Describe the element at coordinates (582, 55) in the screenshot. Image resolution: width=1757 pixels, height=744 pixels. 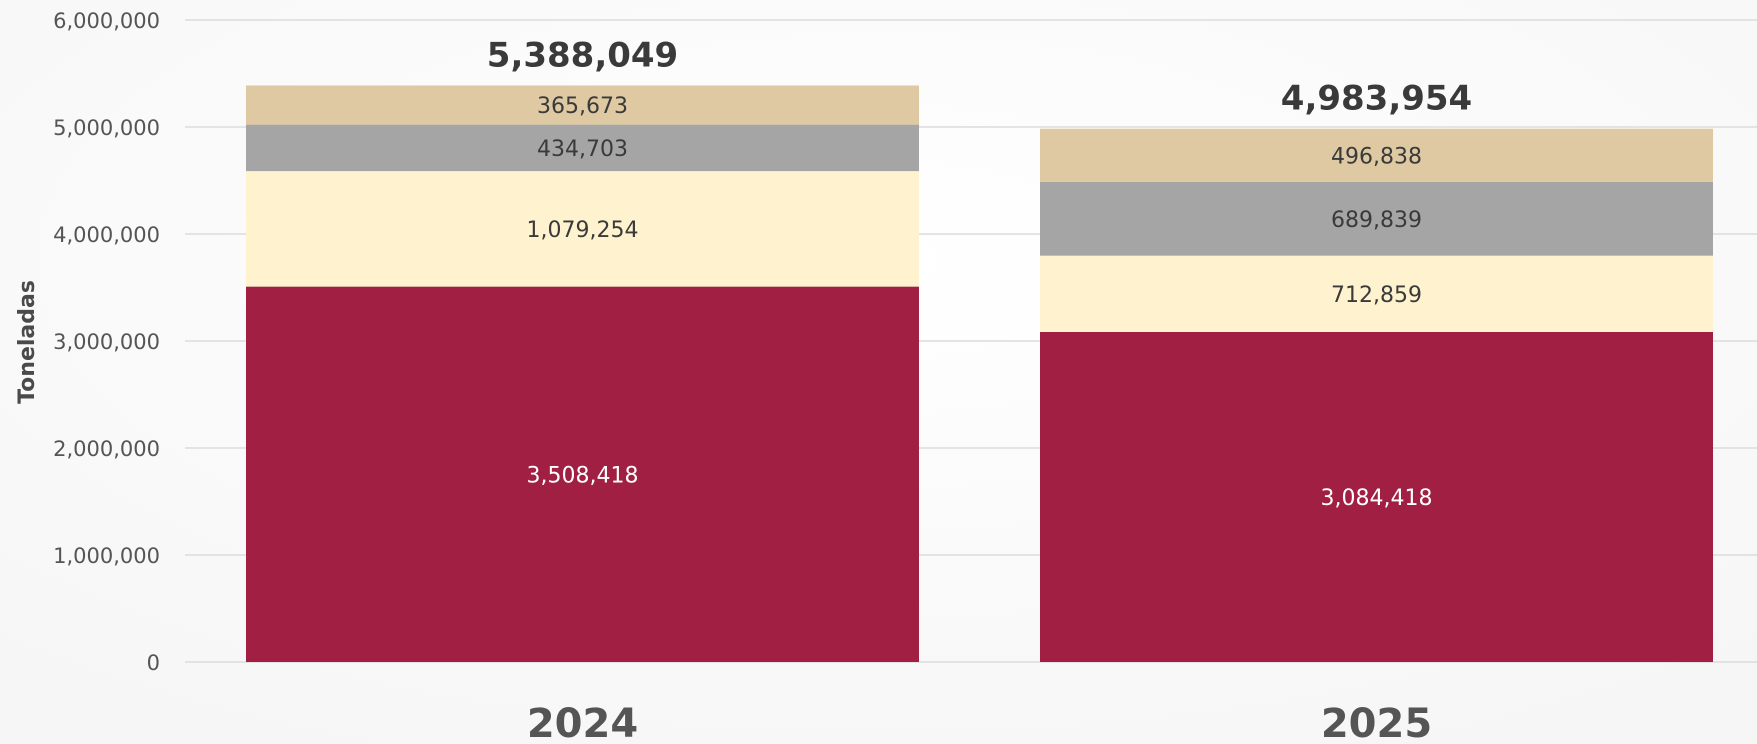
I see `bar-total-label: 5,388,049` at that location.